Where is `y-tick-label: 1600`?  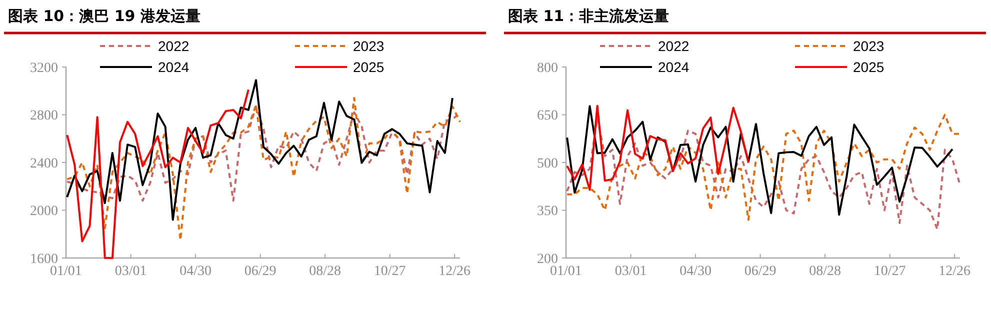 y-tick-label: 1600 is located at coordinates (44, 259).